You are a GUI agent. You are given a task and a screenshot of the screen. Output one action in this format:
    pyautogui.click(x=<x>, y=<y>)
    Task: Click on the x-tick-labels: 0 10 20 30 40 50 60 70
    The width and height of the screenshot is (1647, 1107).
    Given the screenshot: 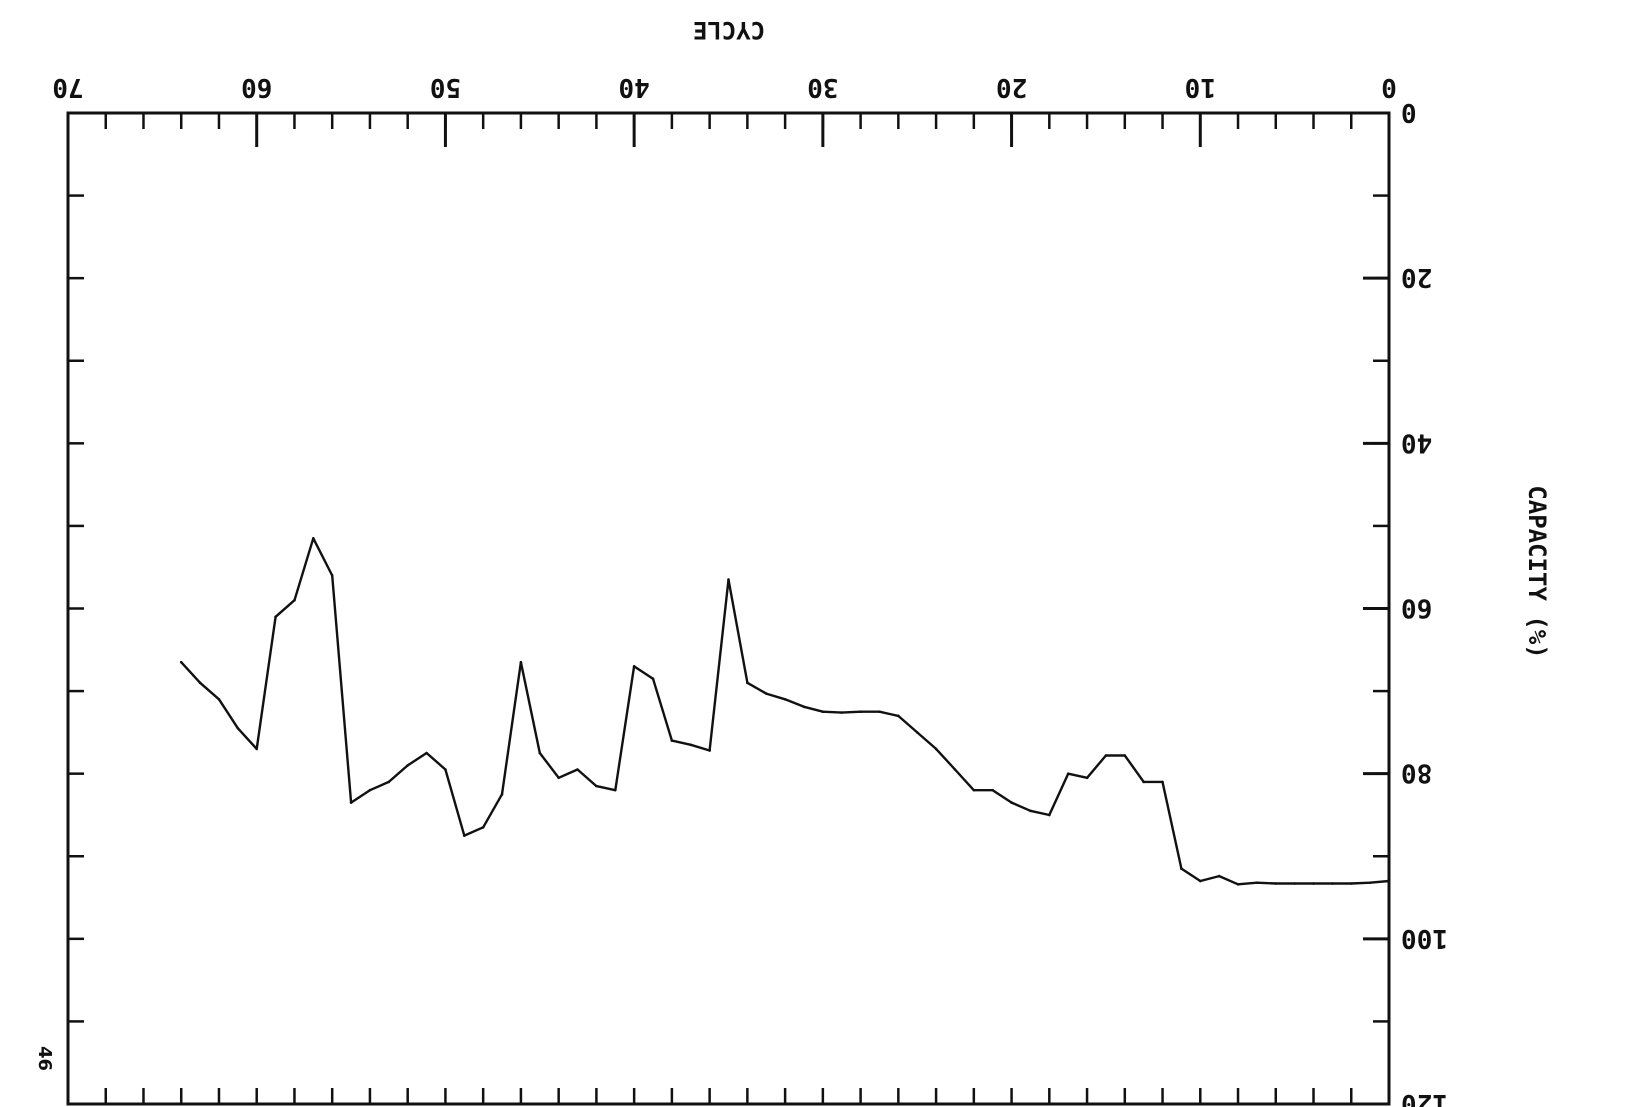 What is the action you would take?
    pyautogui.click(x=724, y=87)
    